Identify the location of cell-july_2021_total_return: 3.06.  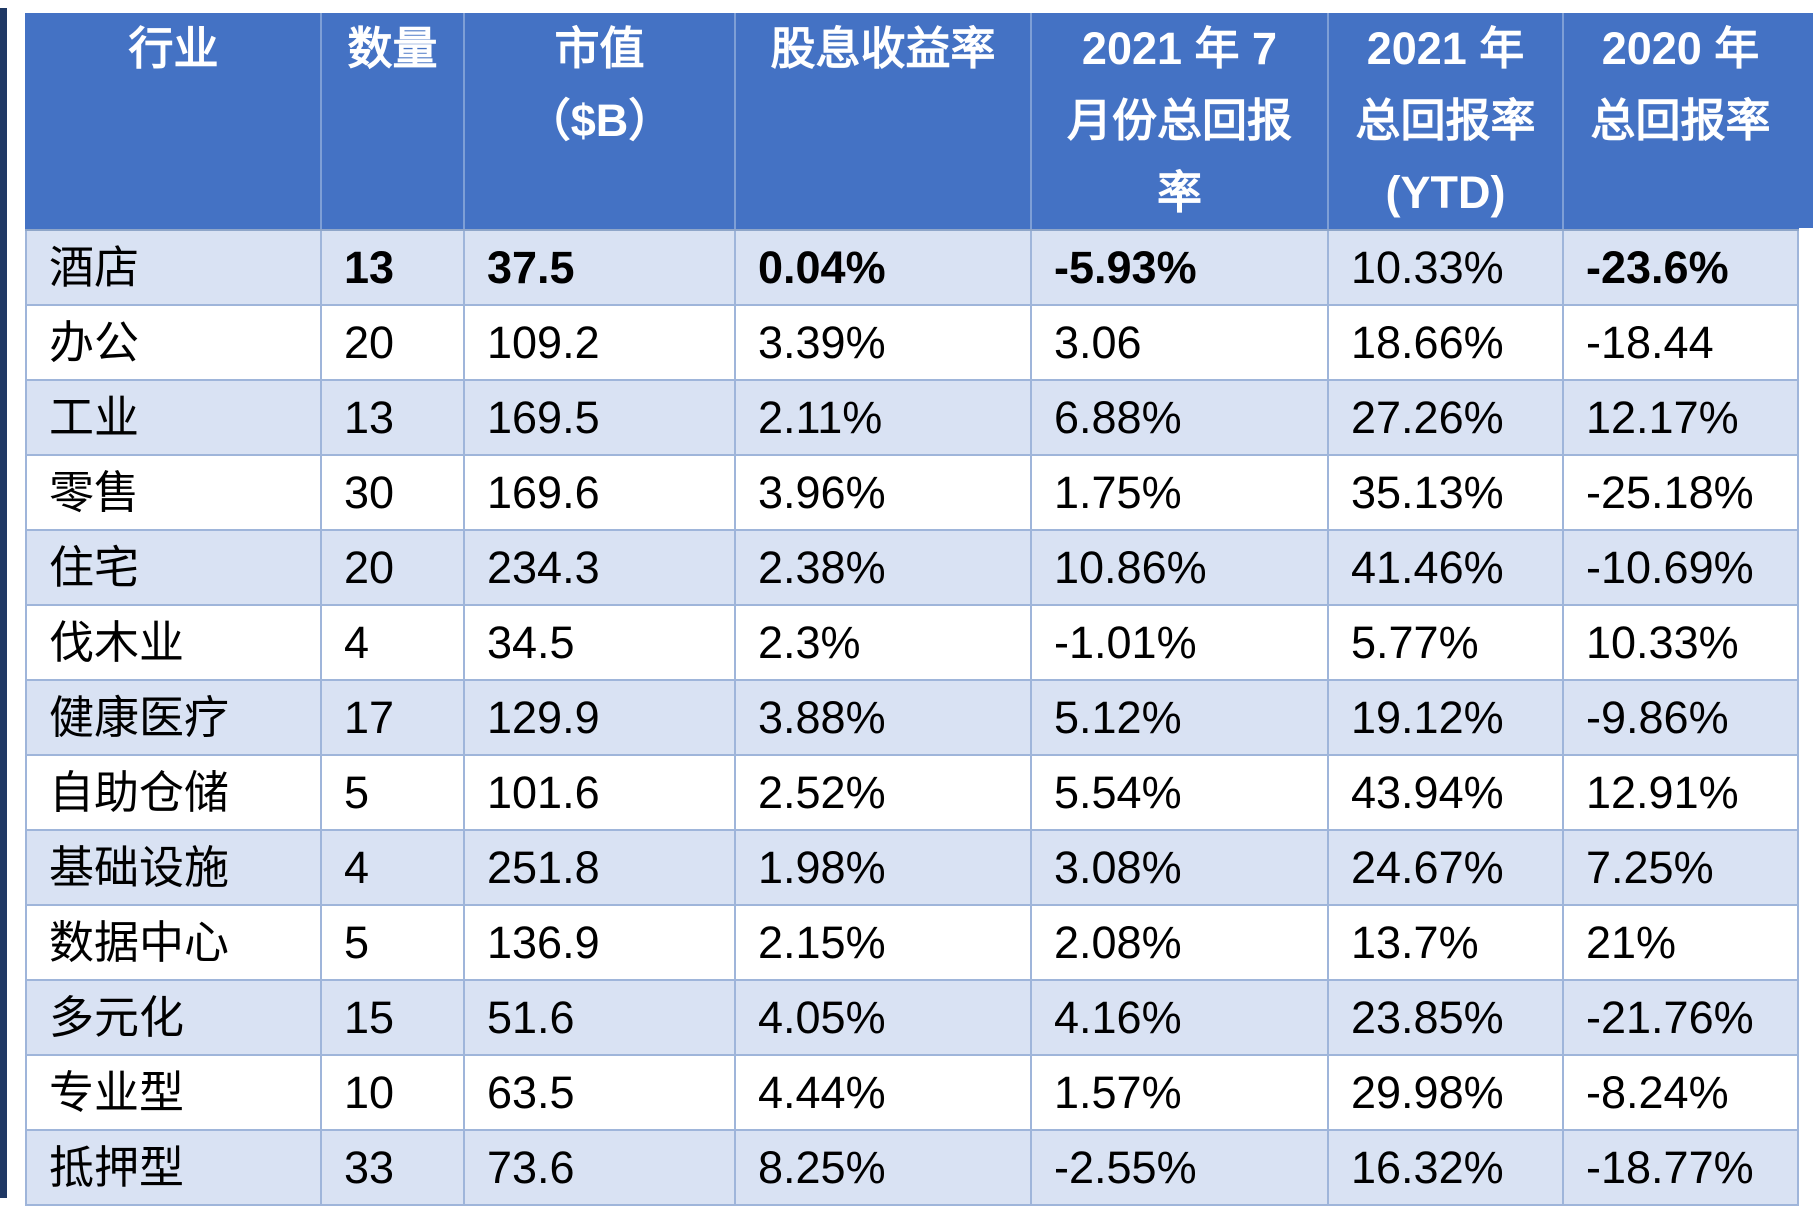
(1179, 342).